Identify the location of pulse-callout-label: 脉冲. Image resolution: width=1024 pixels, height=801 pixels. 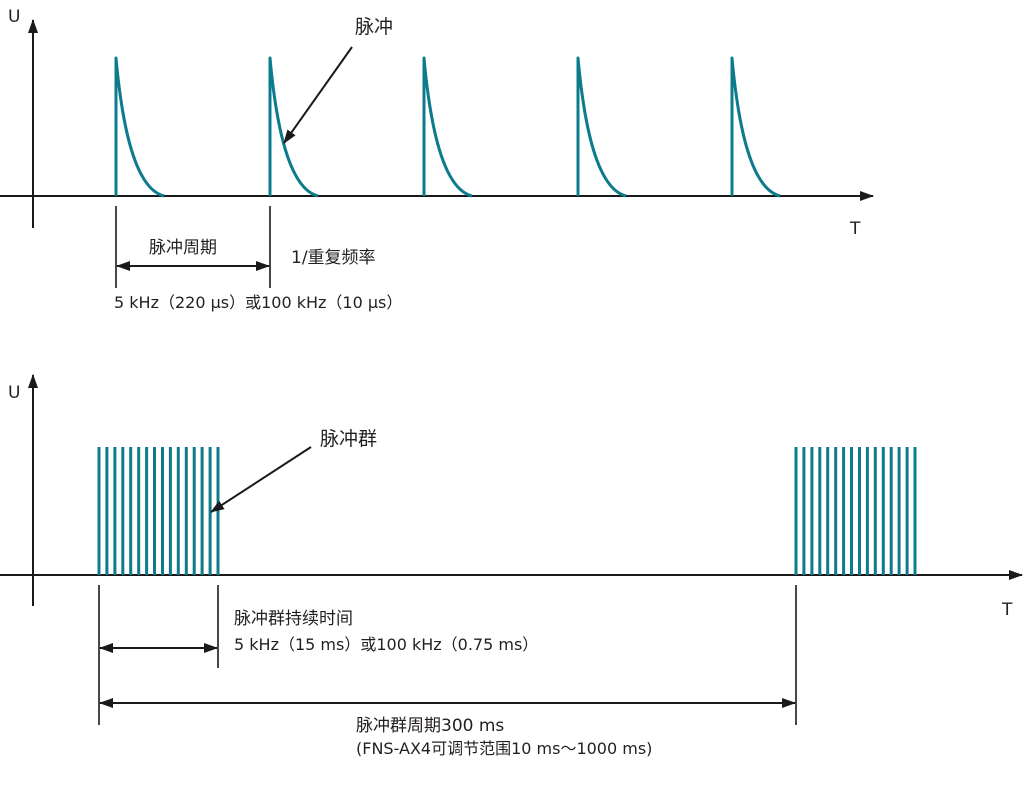
(374, 27).